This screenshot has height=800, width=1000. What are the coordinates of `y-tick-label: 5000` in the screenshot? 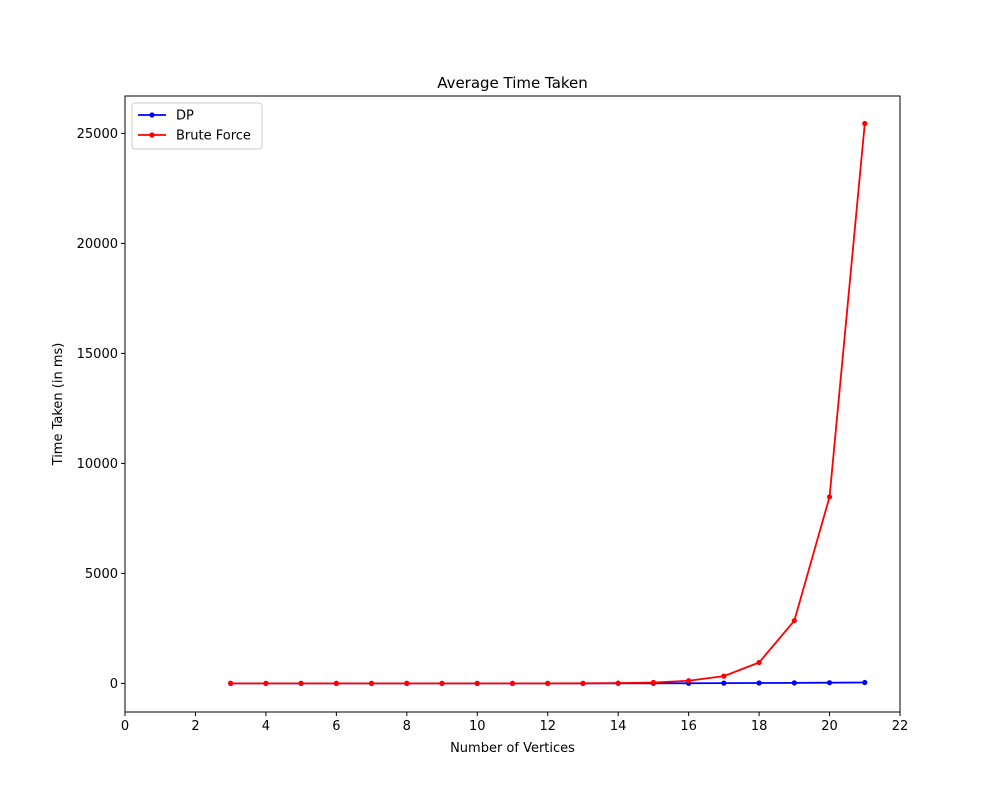 It's located at (101, 574).